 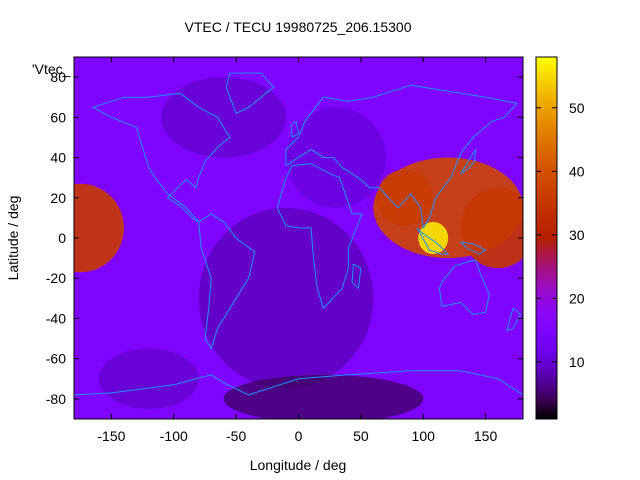 I want to click on x-tick-label: 0, so click(x=299, y=436).